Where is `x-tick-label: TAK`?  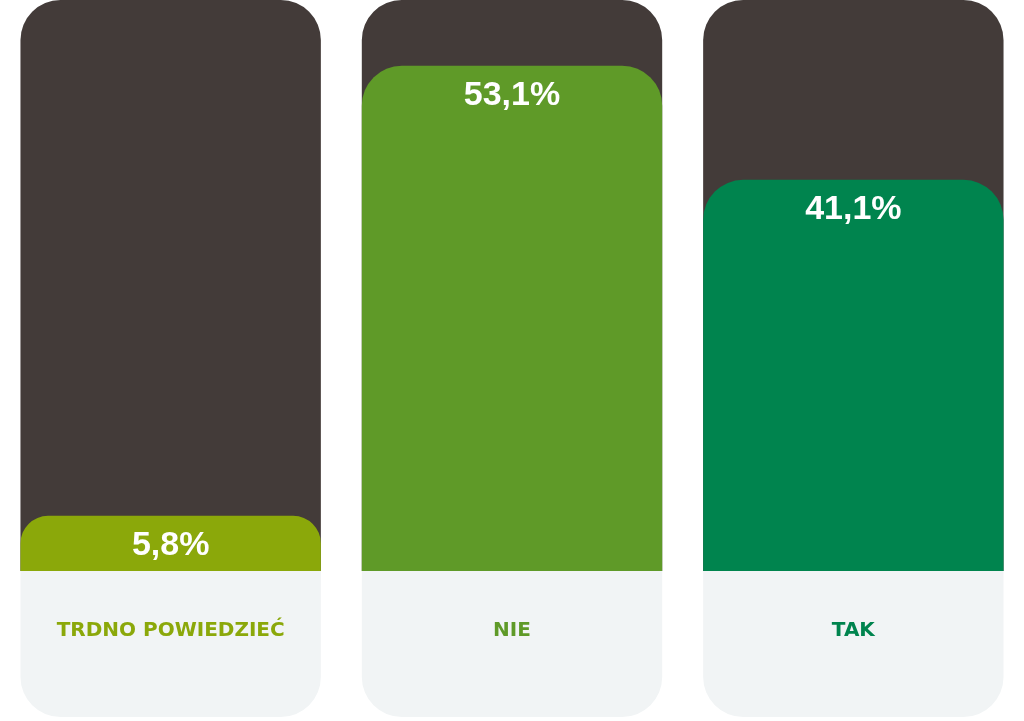
x-tick-label: TAK is located at coordinates (854, 629).